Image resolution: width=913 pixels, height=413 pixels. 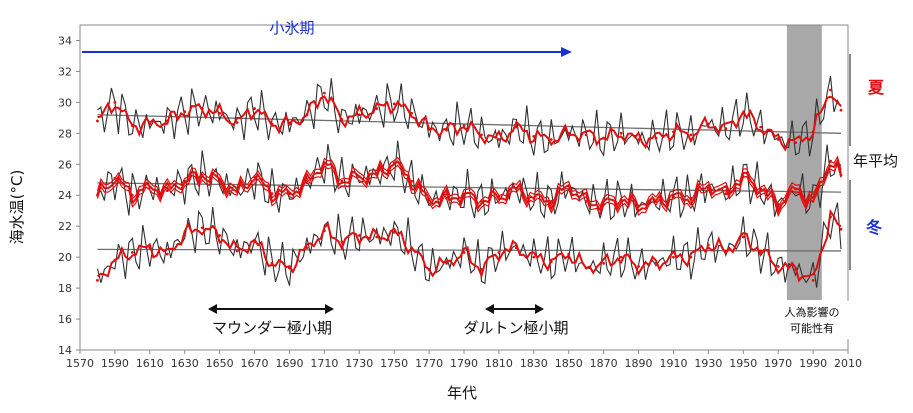 What do you see at coordinates (65, 226) in the screenshot?
I see `y-tick-label: 22` at bounding box center [65, 226].